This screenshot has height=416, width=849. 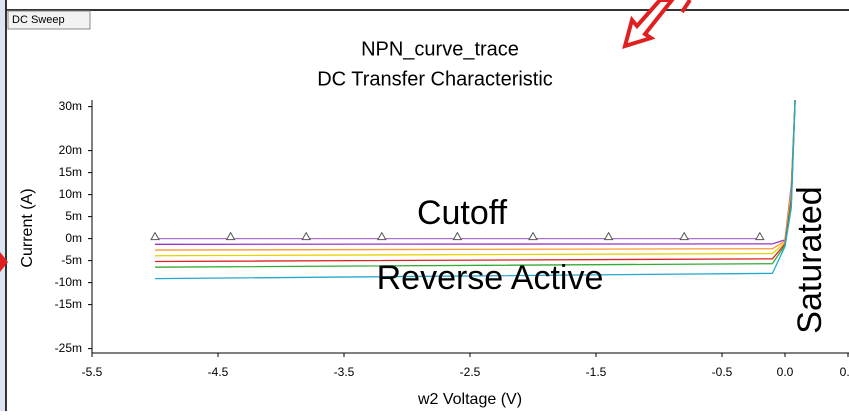 What do you see at coordinates (810, 259) in the screenshot?
I see `annotation: Saturated` at bounding box center [810, 259].